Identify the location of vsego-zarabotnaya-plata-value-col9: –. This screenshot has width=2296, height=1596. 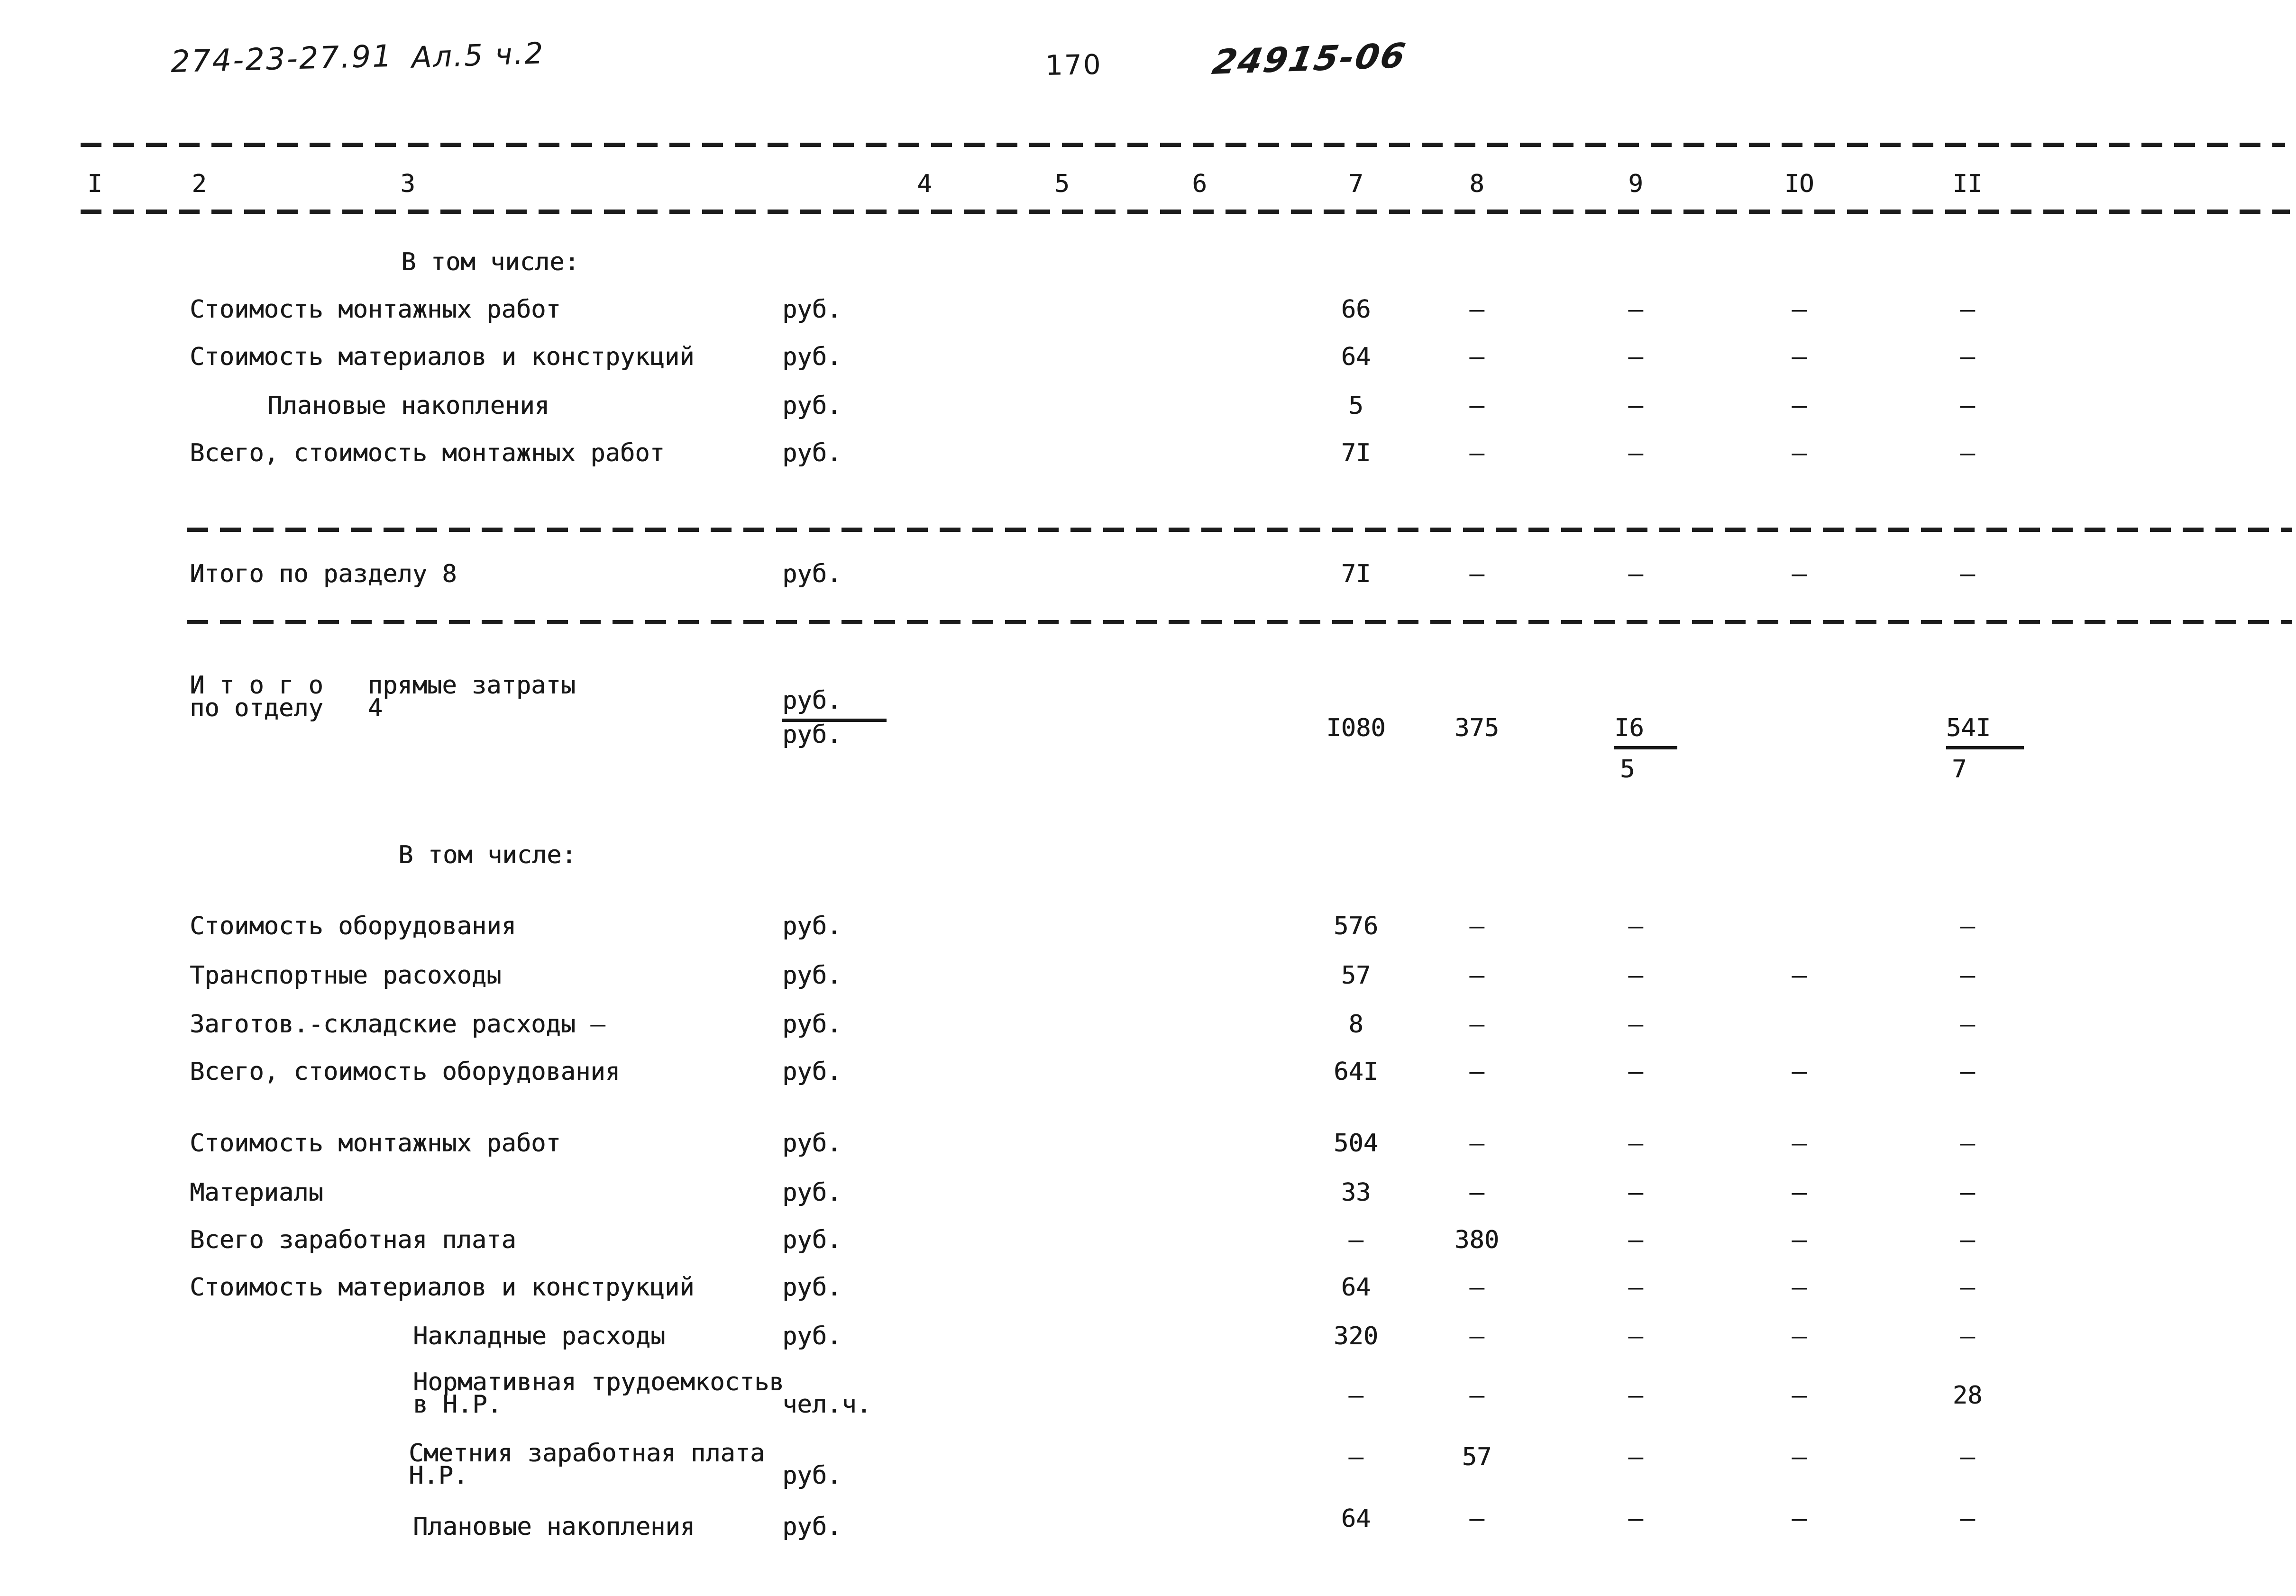
(1635, 1240).